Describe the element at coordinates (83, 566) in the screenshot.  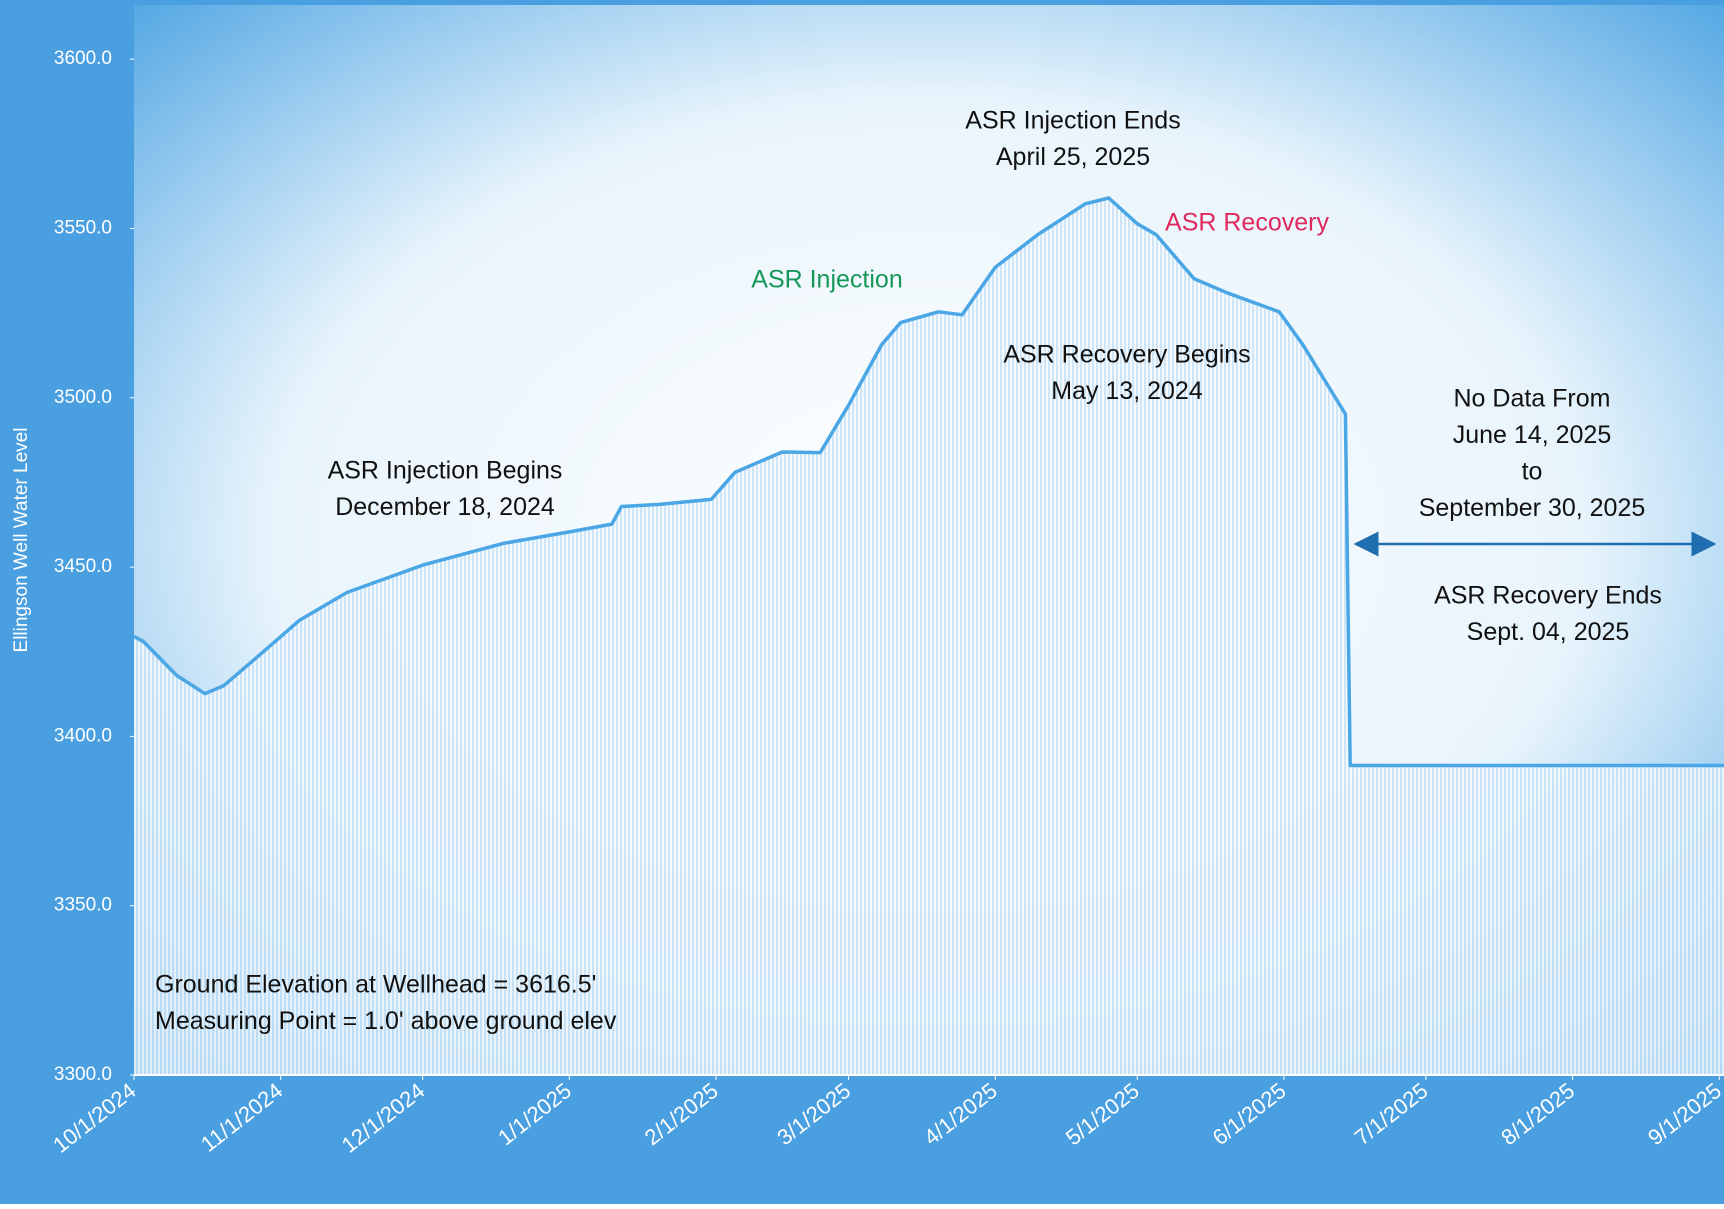
I see `y-tick-label: 3450.0` at that location.